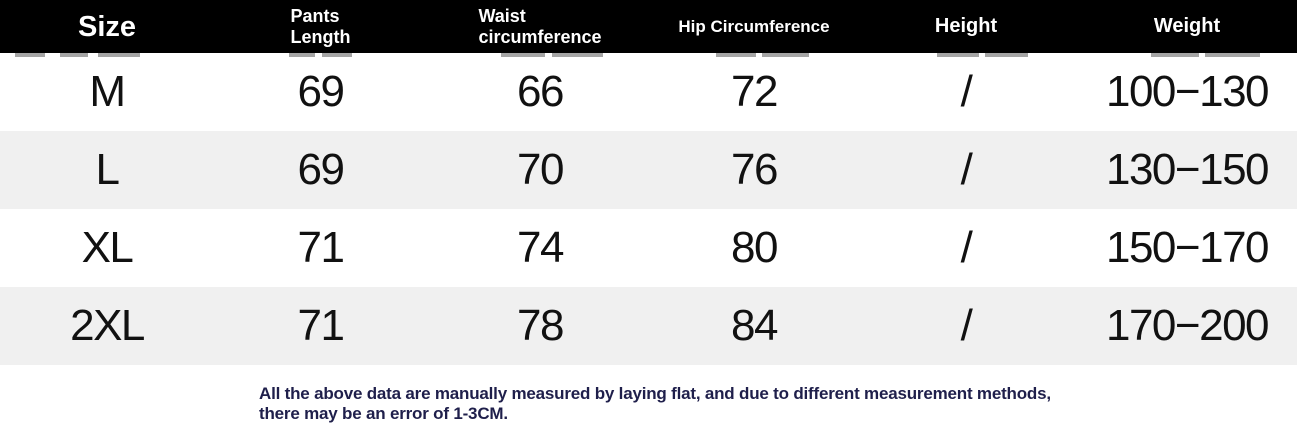 This screenshot has width=1297, height=445. What do you see at coordinates (540, 247) in the screenshot?
I see `table-cell: 74` at bounding box center [540, 247].